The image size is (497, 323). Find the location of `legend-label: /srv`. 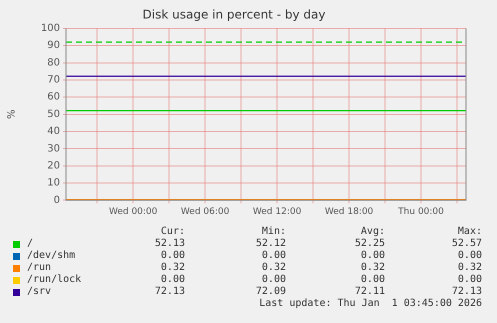

legend-label: /srv is located at coordinates (39, 291).